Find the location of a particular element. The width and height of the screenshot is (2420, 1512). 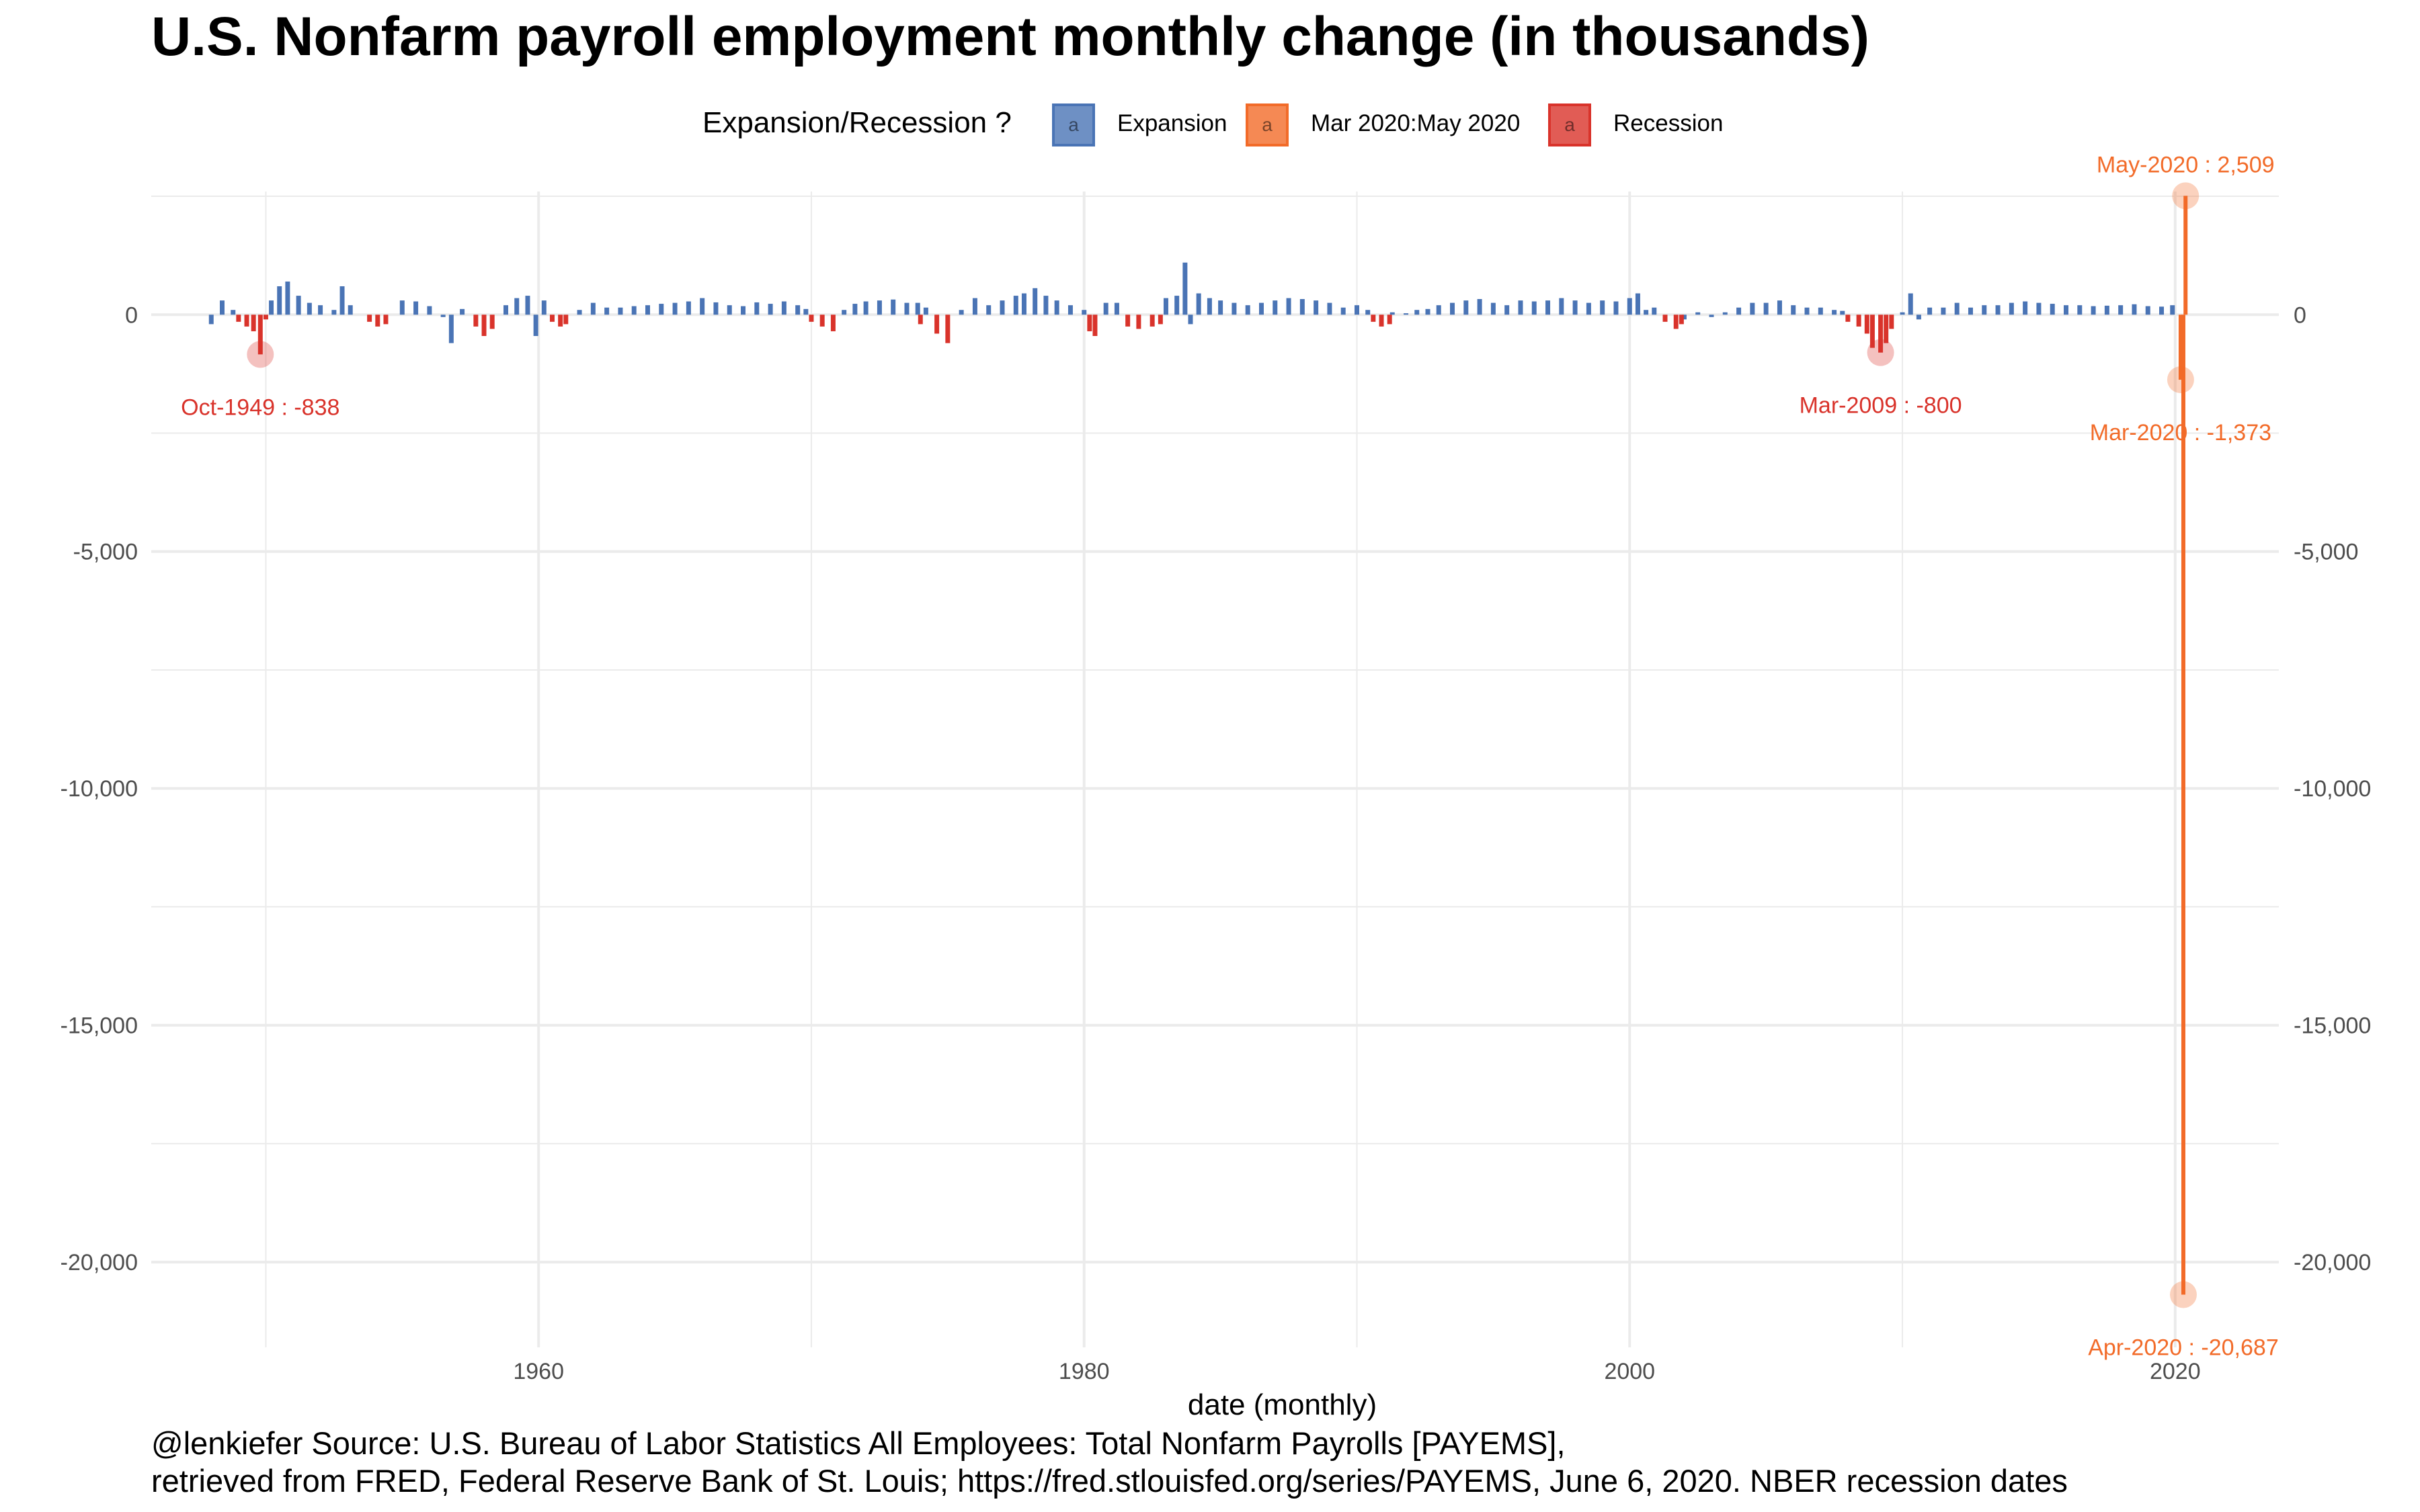

y-tick-label-left: -10,000 is located at coordinates (100, 789).